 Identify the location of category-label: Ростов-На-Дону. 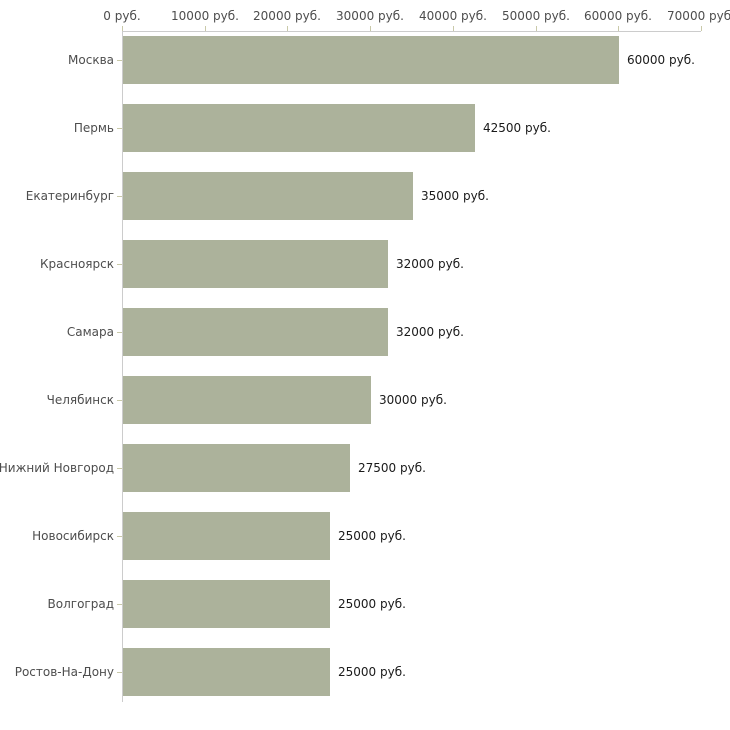
(64, 672).